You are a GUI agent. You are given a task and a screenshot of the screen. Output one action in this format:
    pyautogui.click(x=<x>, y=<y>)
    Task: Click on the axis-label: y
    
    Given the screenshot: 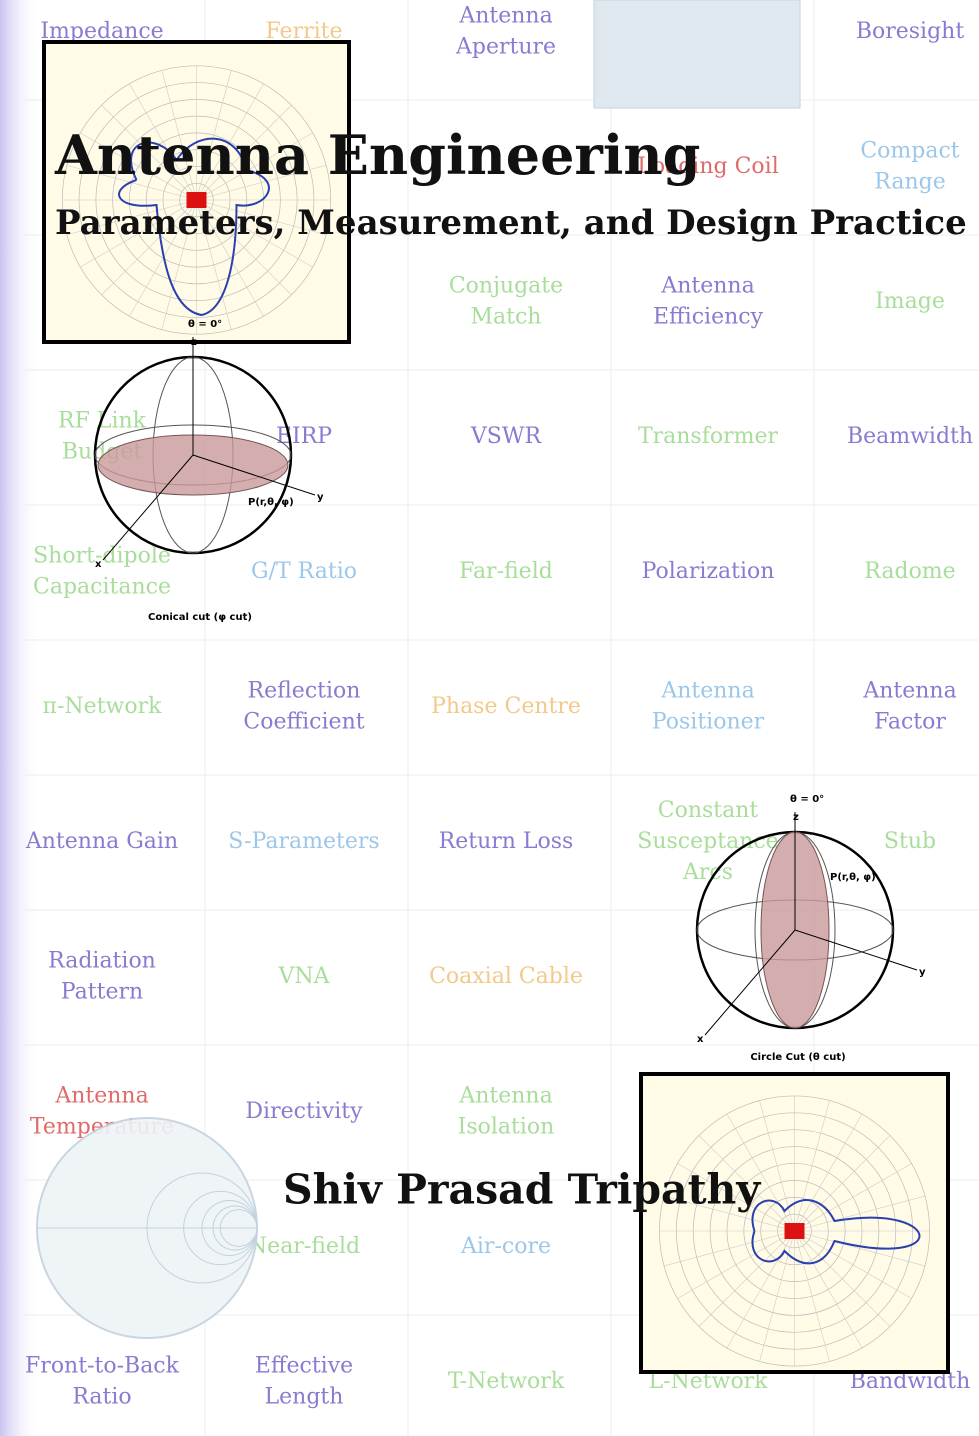 What is the action you would take?
    pyautogui.click(x=320, y=497)
    